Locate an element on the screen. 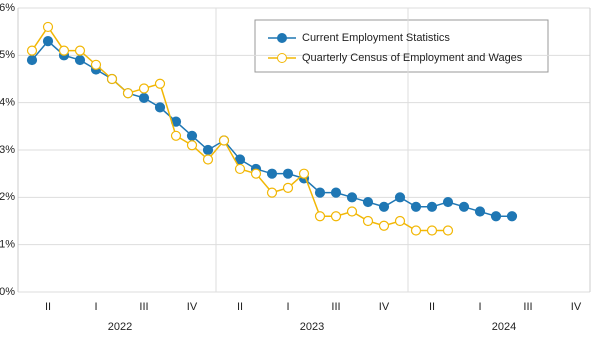 The width and height of the screenshot is (600, 337). y-tick-label: 6% is located at coordinates (7, 8).